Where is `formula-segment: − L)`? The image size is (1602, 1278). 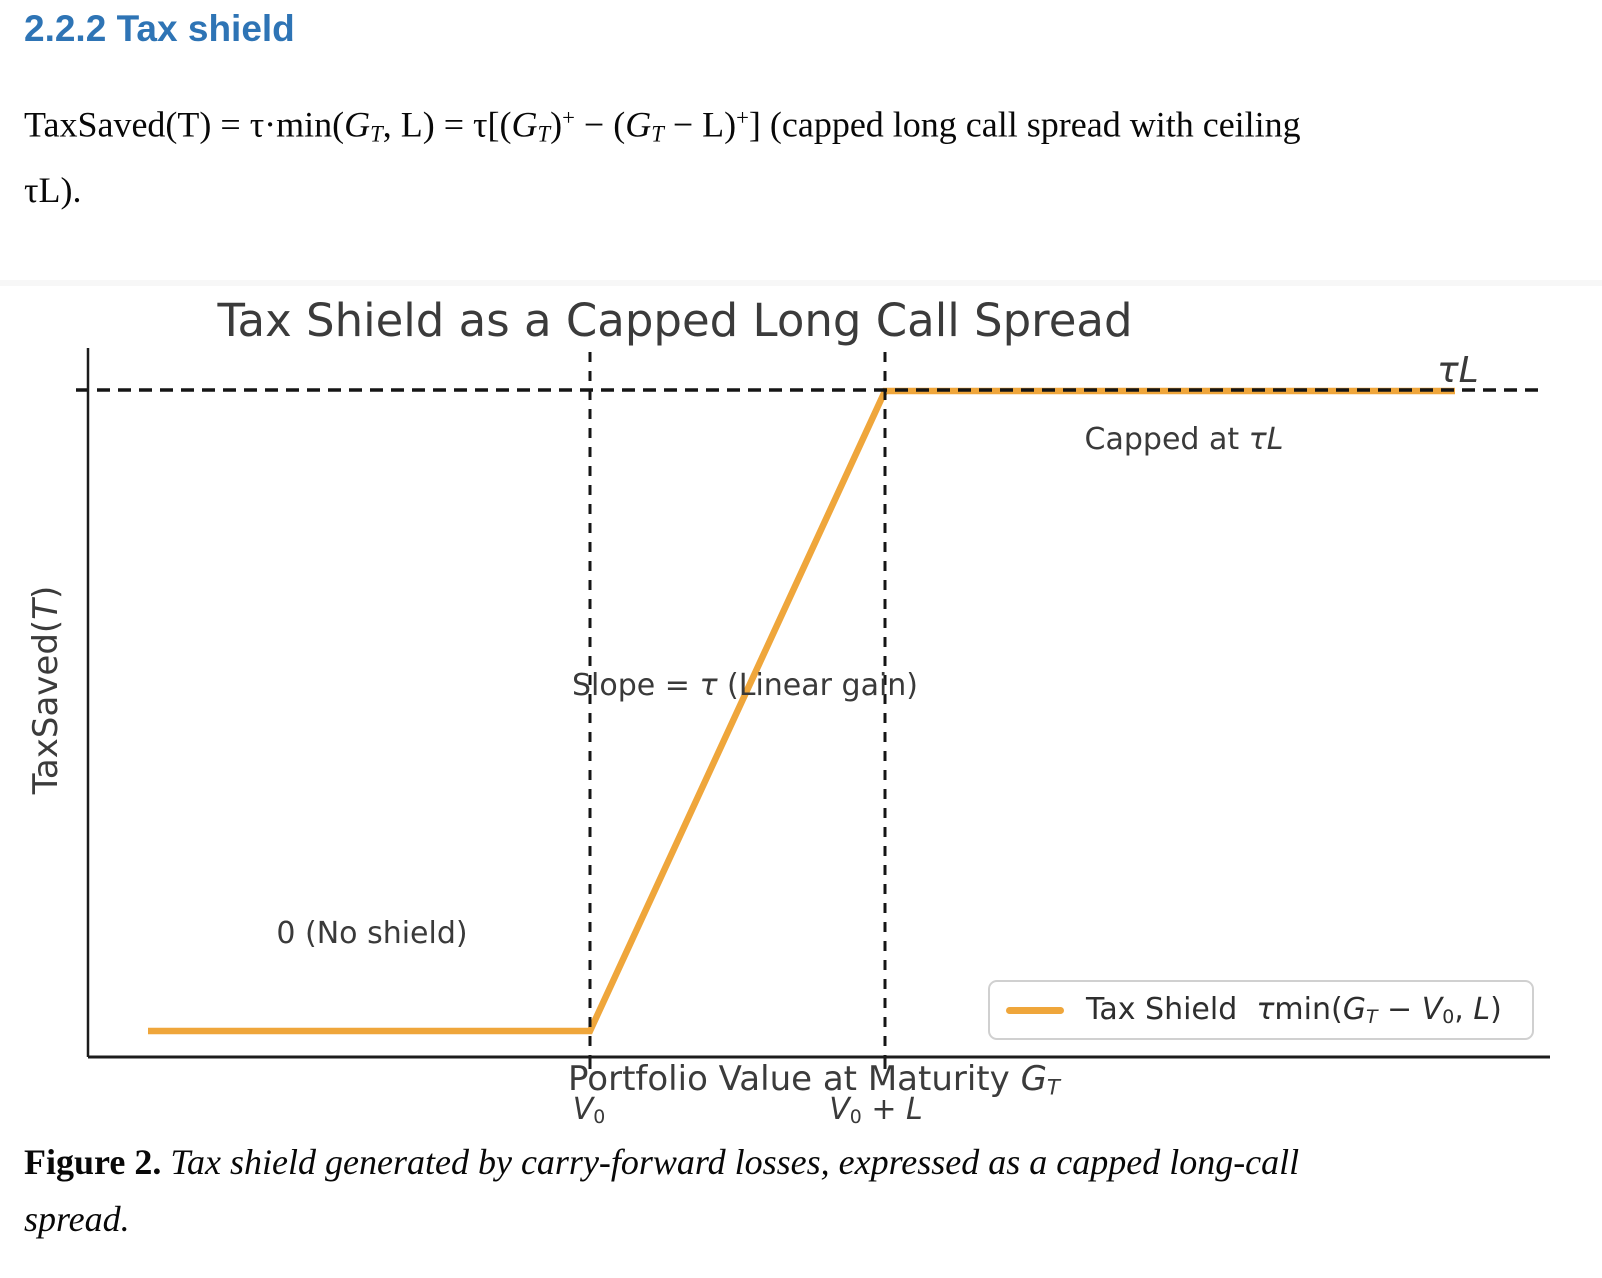
formula-segment: − L) is located at coordinates (700, 124).